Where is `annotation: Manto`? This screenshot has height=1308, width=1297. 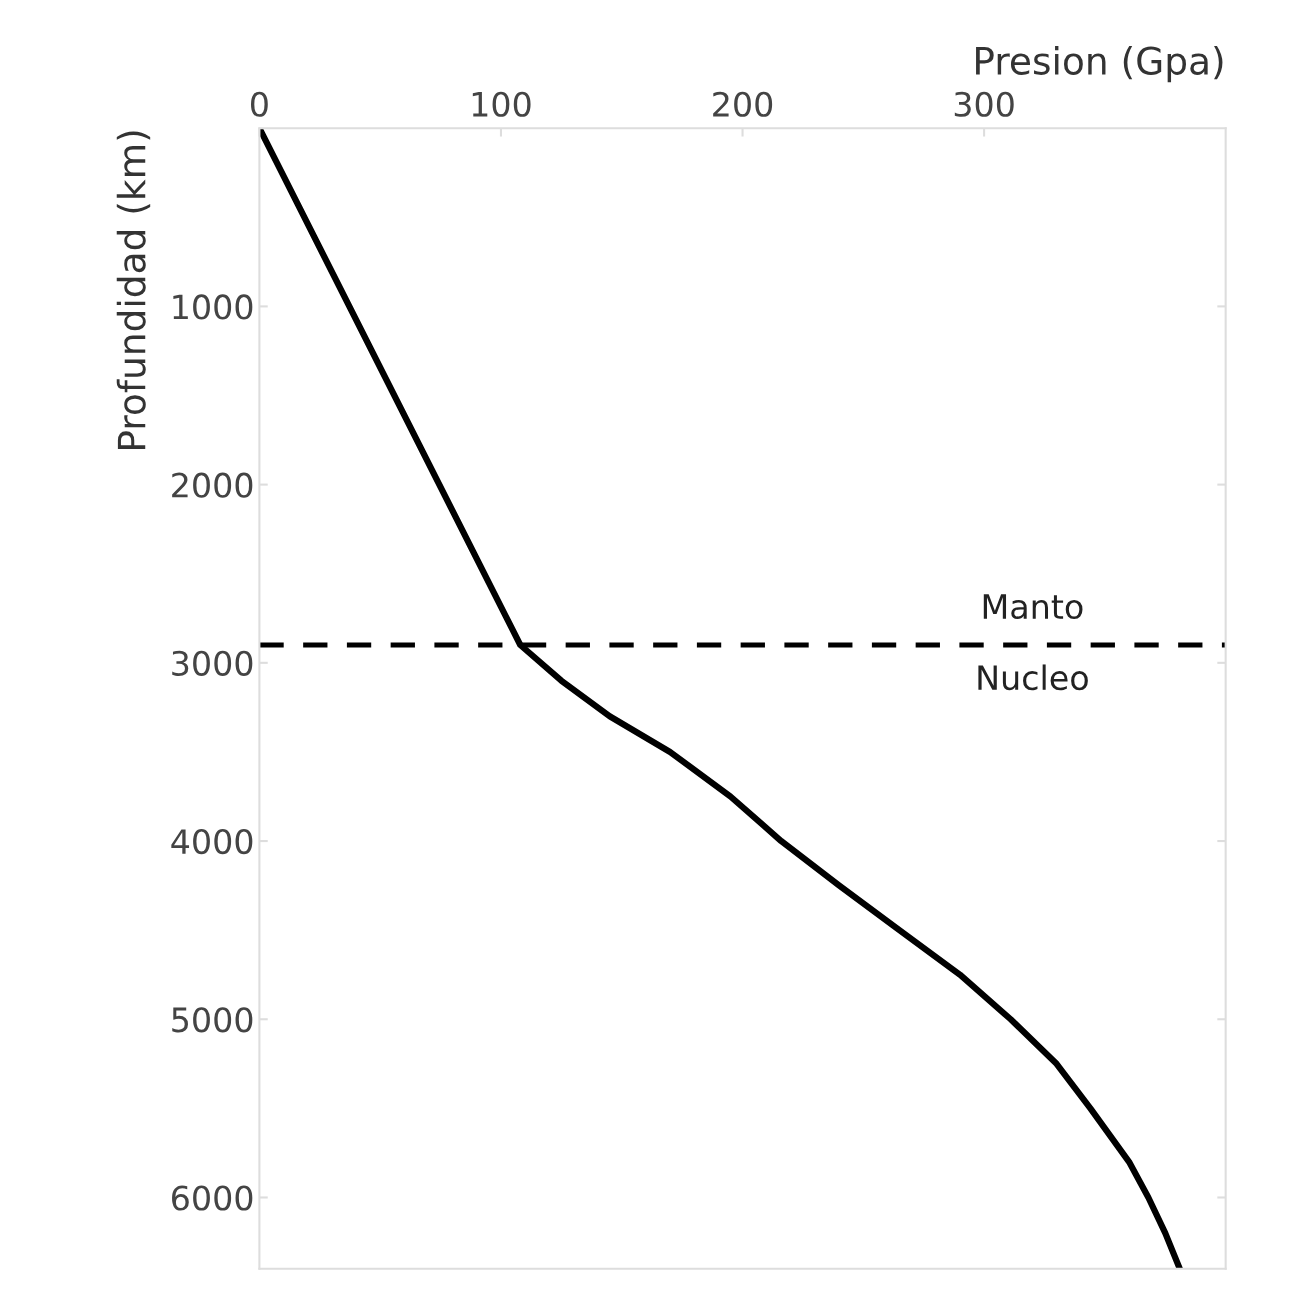
annotation: Manto is located at coordinates (1033, 607).